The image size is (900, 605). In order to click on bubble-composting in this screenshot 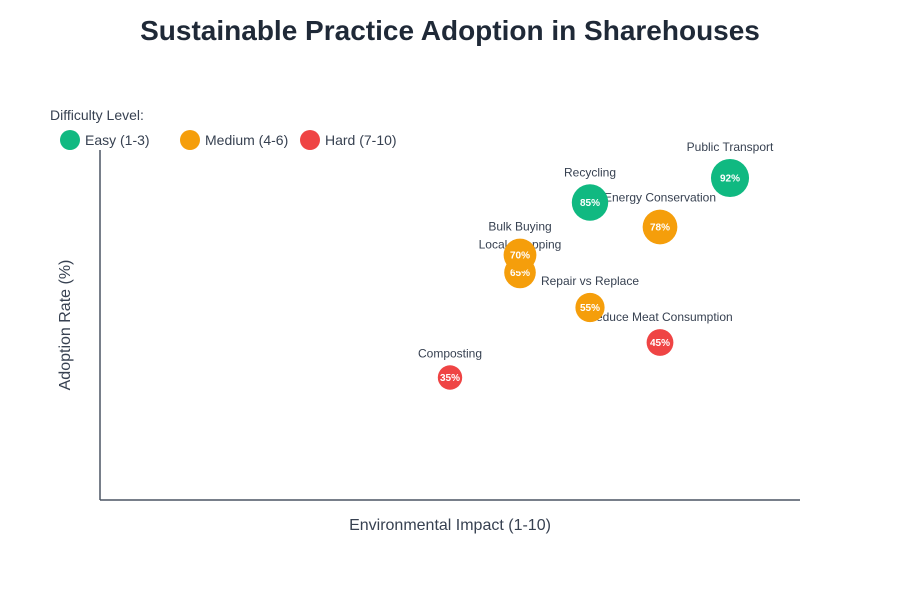, I will do `click(450, 377)`.